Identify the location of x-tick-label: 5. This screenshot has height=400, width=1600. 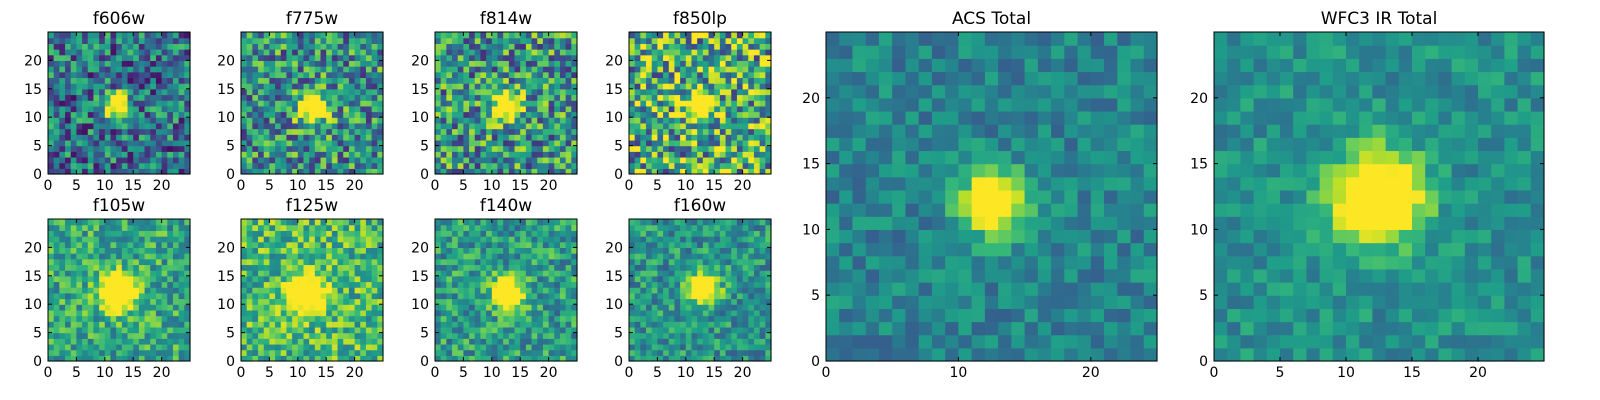
(657, 186).